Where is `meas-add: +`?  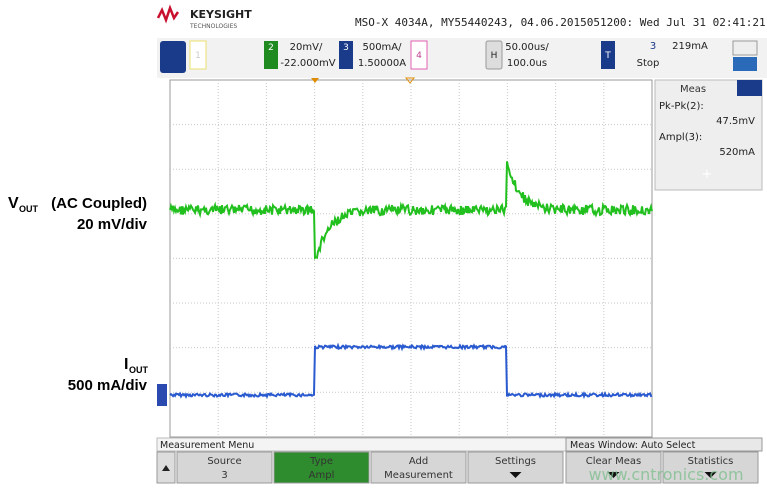 meas-add: + is located at coordinates (707, 174).